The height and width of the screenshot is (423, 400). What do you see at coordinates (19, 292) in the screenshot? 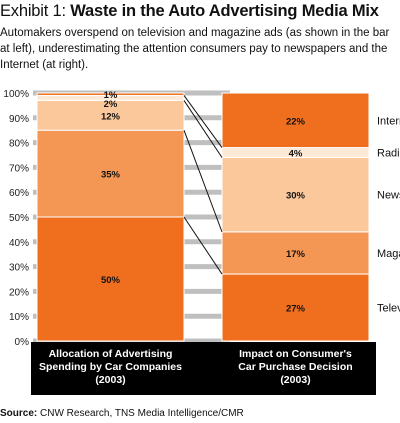
I see `y-tick-label: 20%` at bounding box center [19, 292].